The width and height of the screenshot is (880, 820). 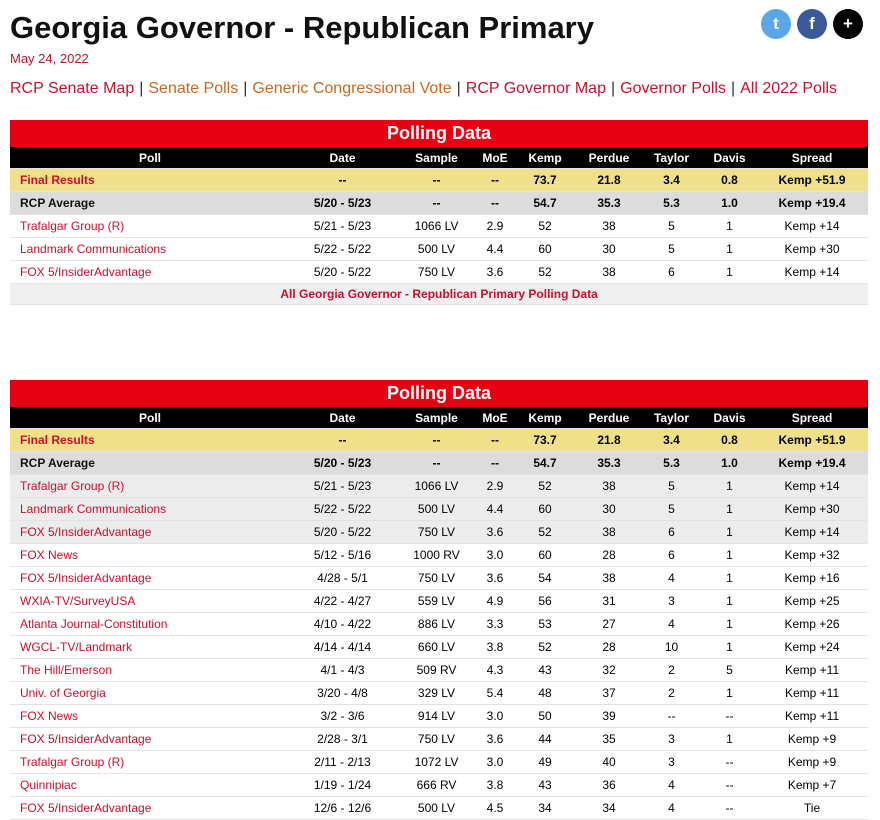 What do you see at coordinates (789, 88) in the screenshot?
I see `nav-link: All 2022 Polls` at bounding box center [789, 88].